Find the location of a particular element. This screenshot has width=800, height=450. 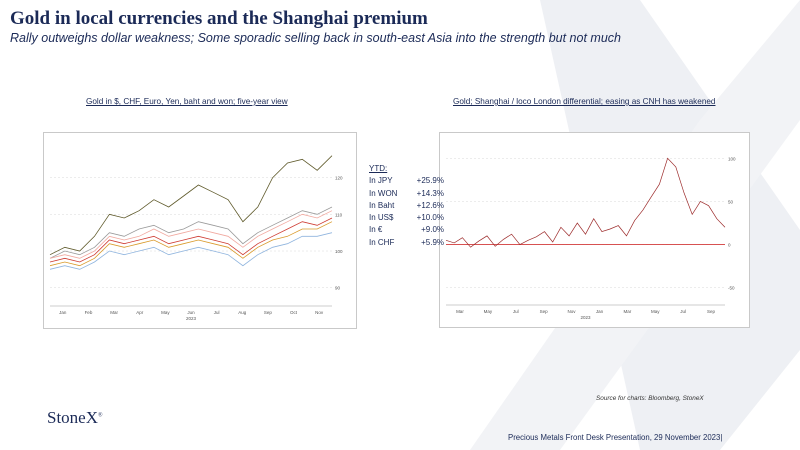

ytd-row: In US$ +10.0% is located at coordinates (406, 218).